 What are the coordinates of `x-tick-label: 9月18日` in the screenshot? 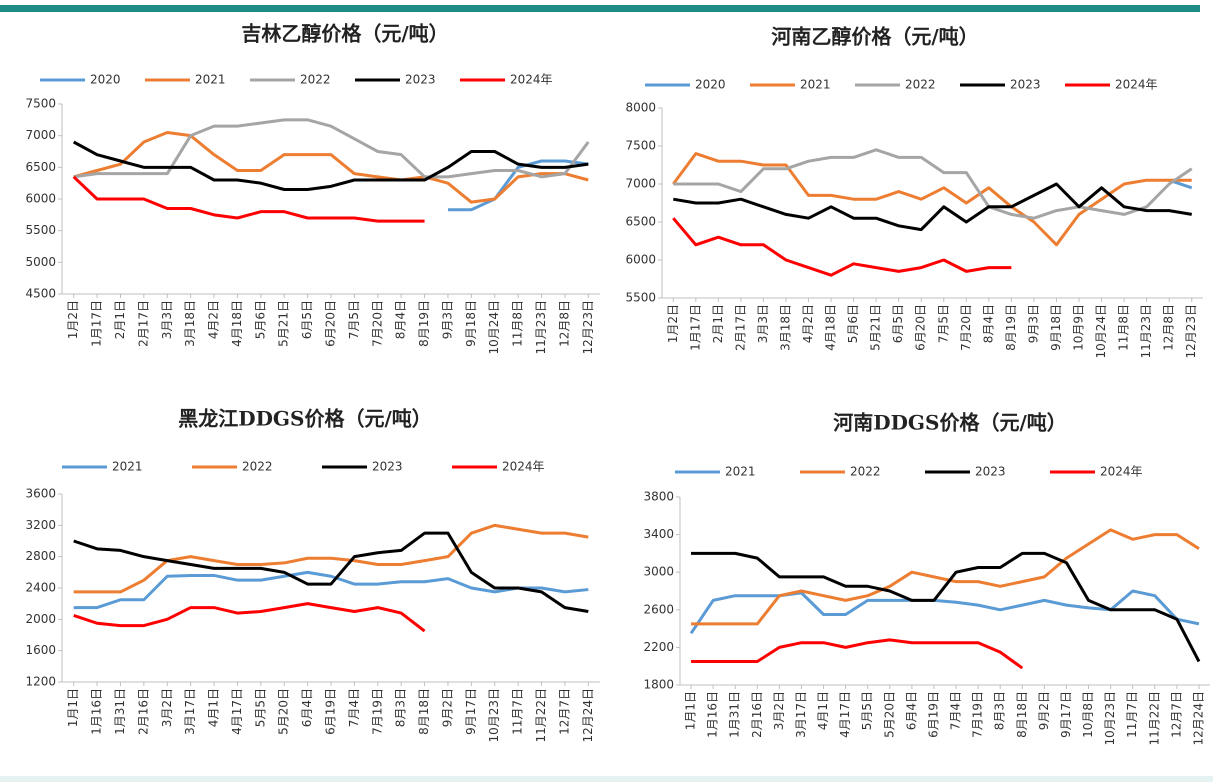 It's located at (471, 323).